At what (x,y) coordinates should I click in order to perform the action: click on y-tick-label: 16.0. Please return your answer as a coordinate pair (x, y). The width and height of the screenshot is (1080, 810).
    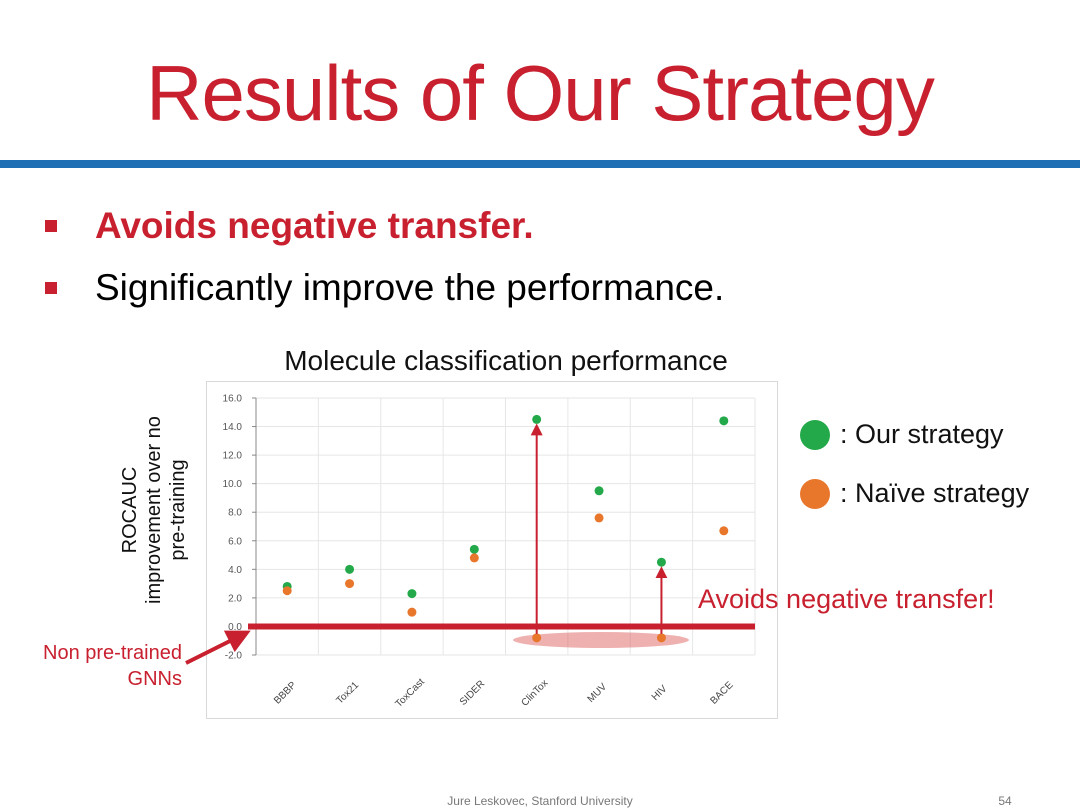
    Looking at the image, I should click on (233, 399).